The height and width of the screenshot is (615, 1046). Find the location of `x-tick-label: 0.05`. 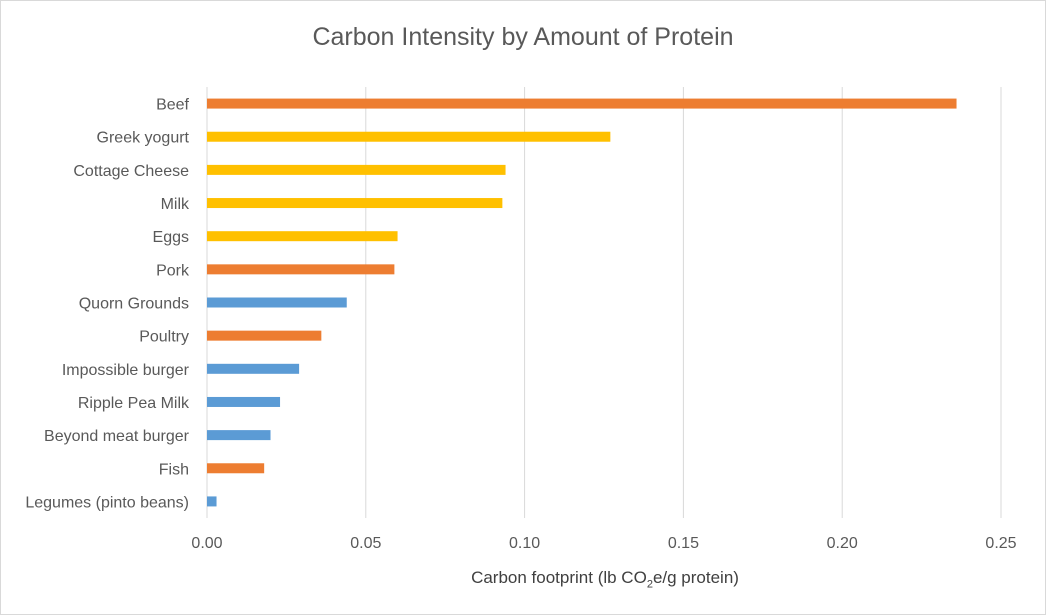

x-tick-label: 0.05 is located at coordinates (365, 543).